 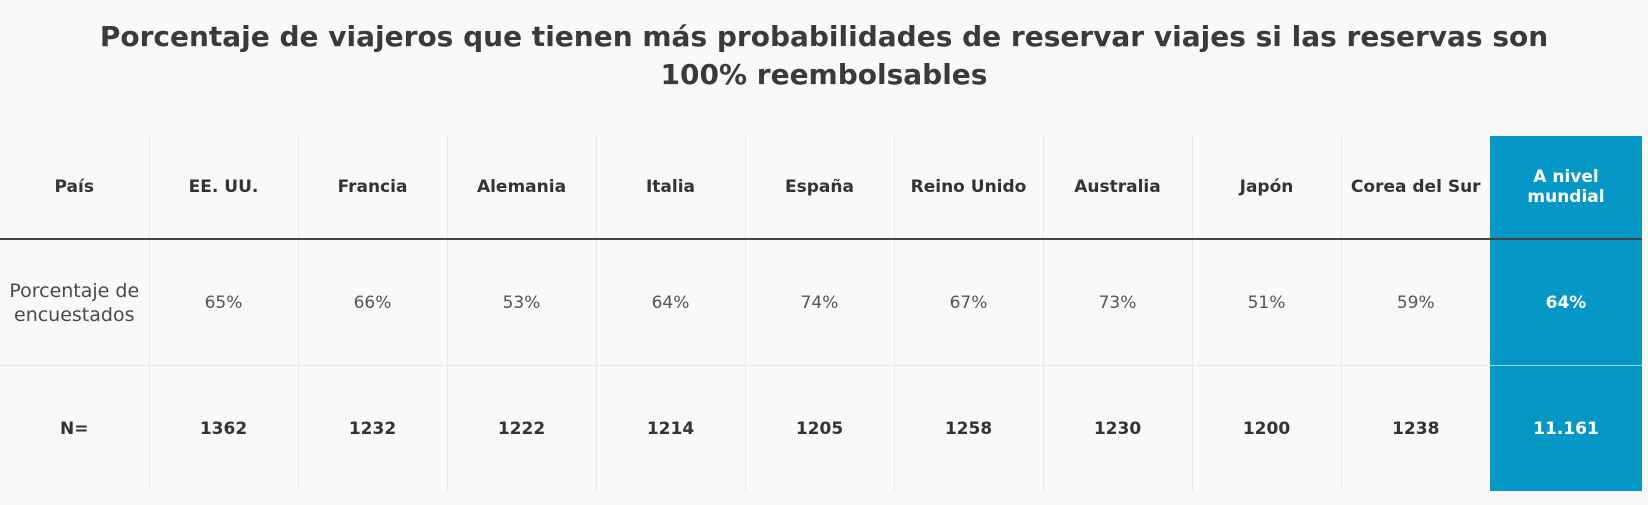 What do you see at coordinates (223, 188) in the screenshot?
I see `header-cell: EE. UU.` at bounding box center [223, 188].